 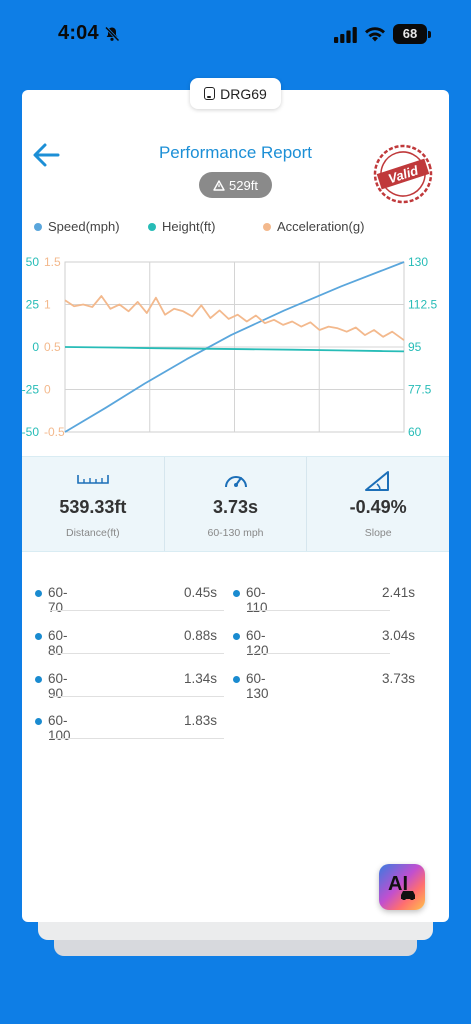 I want to click on stat-distance: 539.33ft Distance(ft), so click(x=93, y=504).